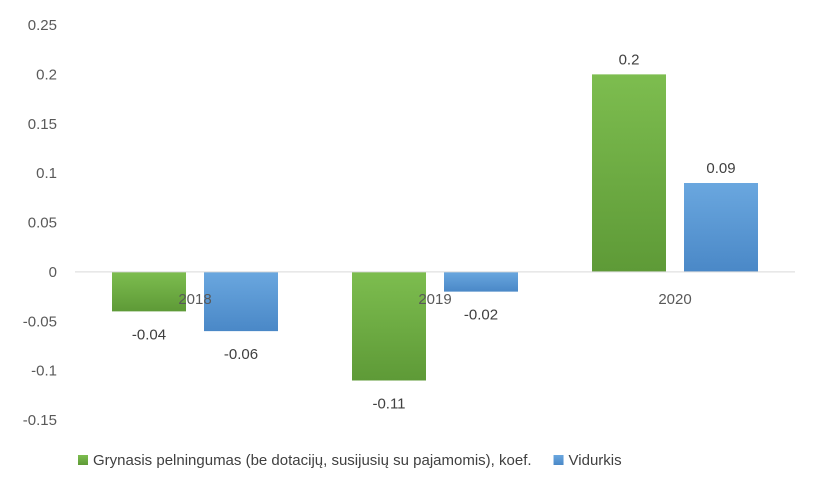 This screenshot has height=498, width=820. I want to click on category-label-2020: 2020, so click(674, 299).